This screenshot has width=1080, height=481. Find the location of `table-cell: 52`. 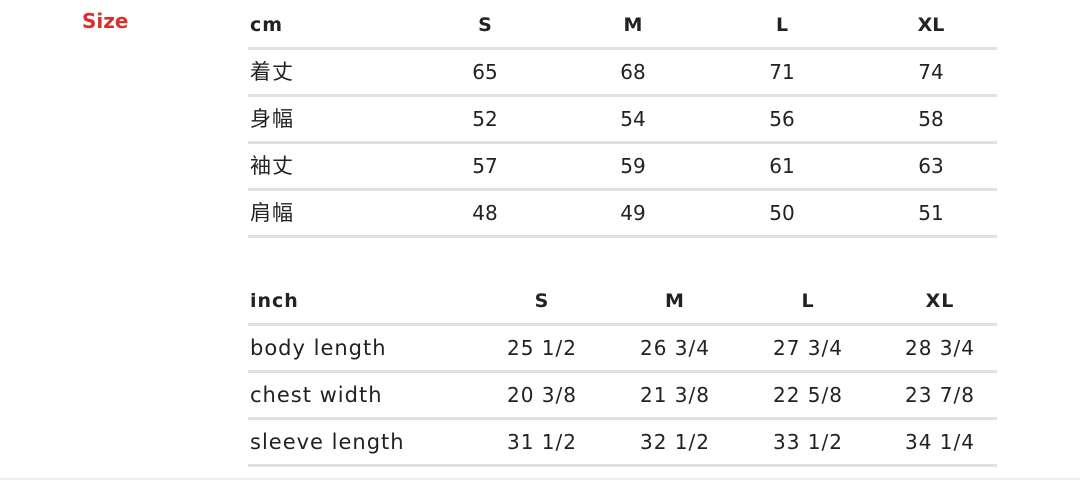

table-cell: 52 is located at coordinates (485, 119).